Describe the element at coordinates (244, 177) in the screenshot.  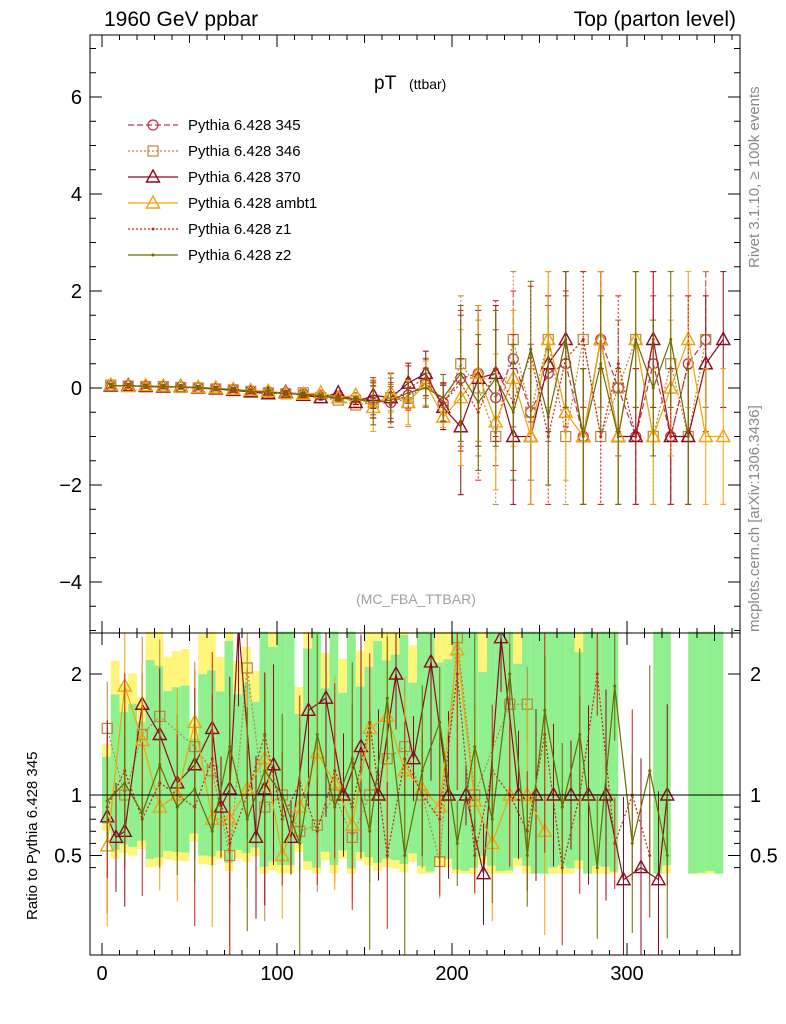
I see `legend-label-370: Pythia 6.428 370` at that location.